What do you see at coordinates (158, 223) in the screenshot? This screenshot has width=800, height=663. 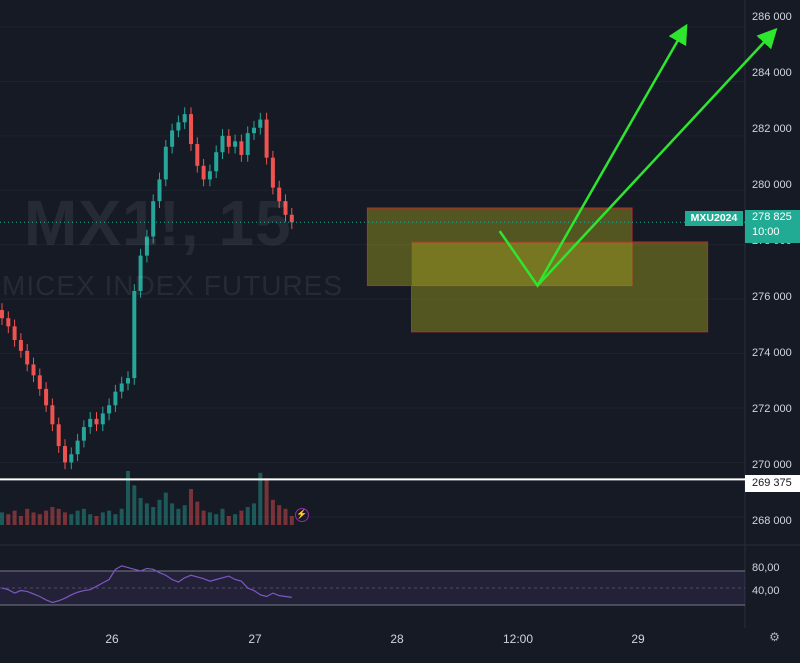 I see `watermark-symbol: MX1!, 15` at bounding box center [158, 223].